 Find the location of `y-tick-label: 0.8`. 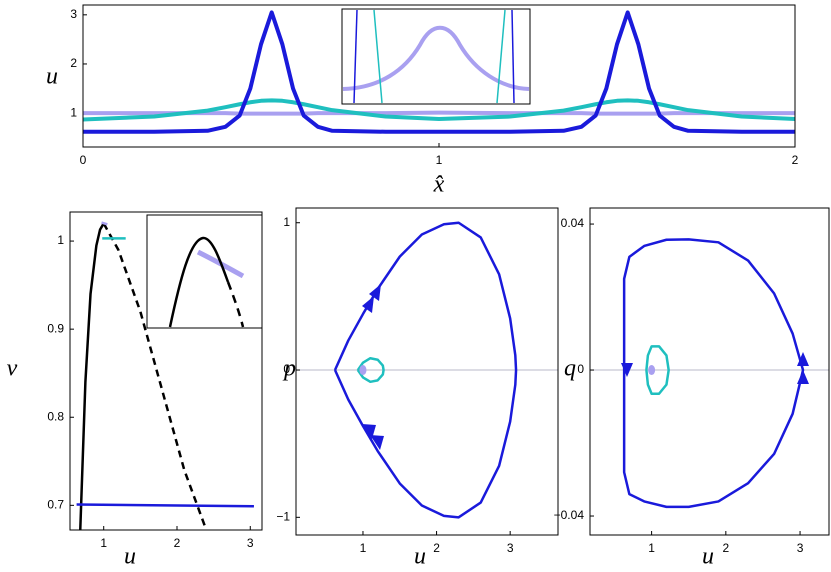

y-tick-label: 0.8 is located at coordinates (55, 416).